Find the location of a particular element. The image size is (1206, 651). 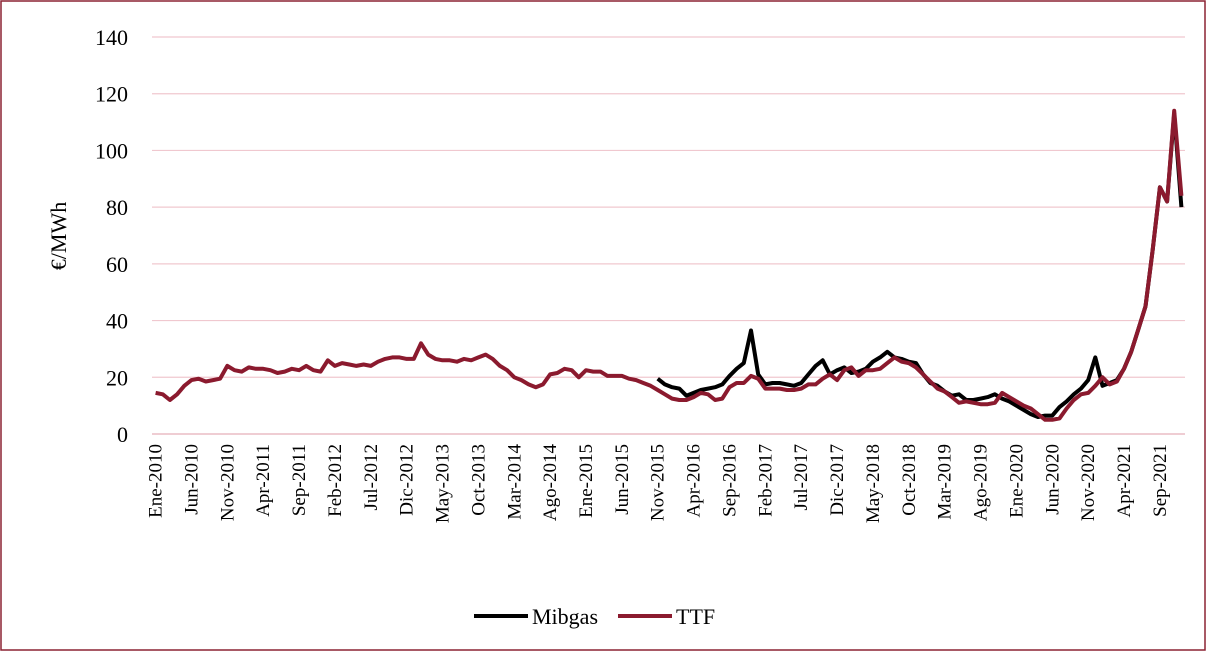

y-tick-label: 80 is located at coordinates (117, 207).